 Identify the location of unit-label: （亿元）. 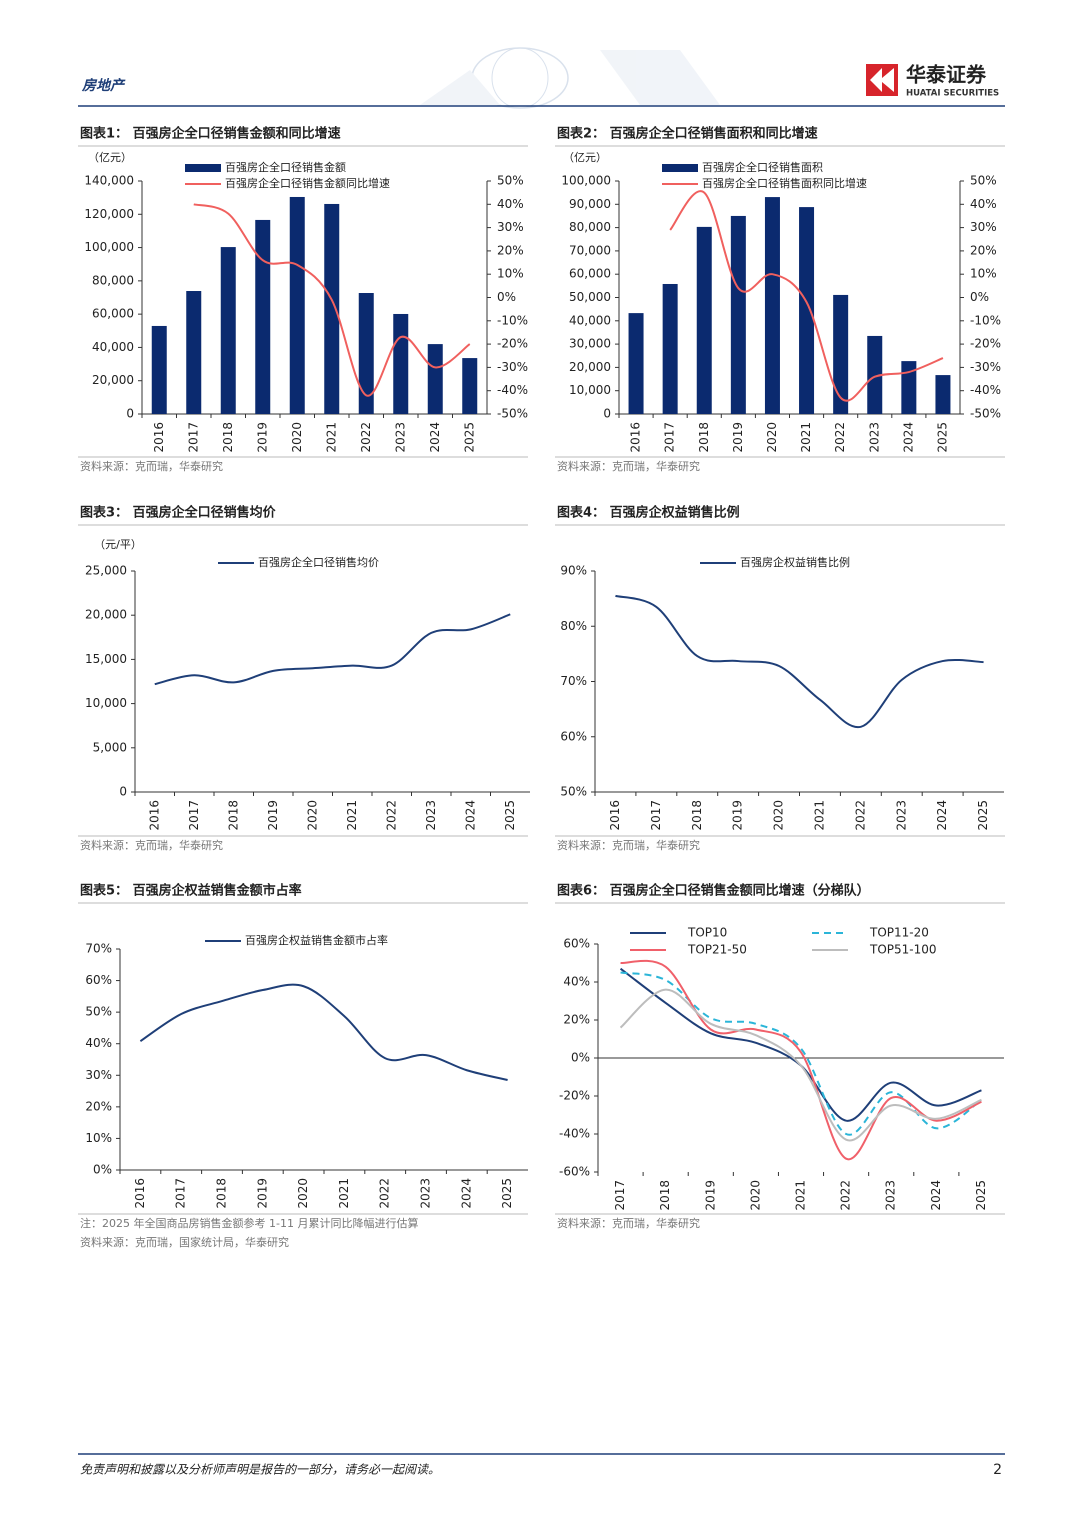
(110, 157).